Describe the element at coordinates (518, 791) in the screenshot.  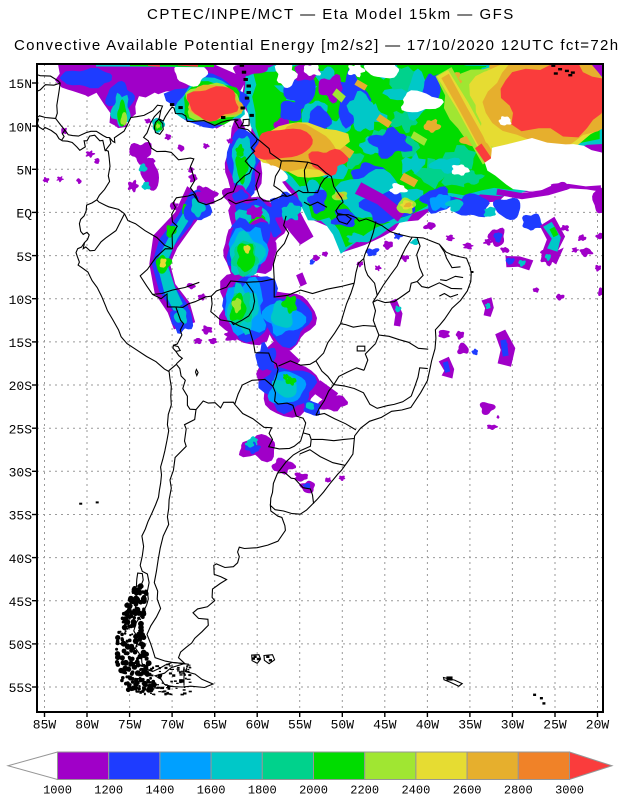
I see `svg-text: 2800` at that location.